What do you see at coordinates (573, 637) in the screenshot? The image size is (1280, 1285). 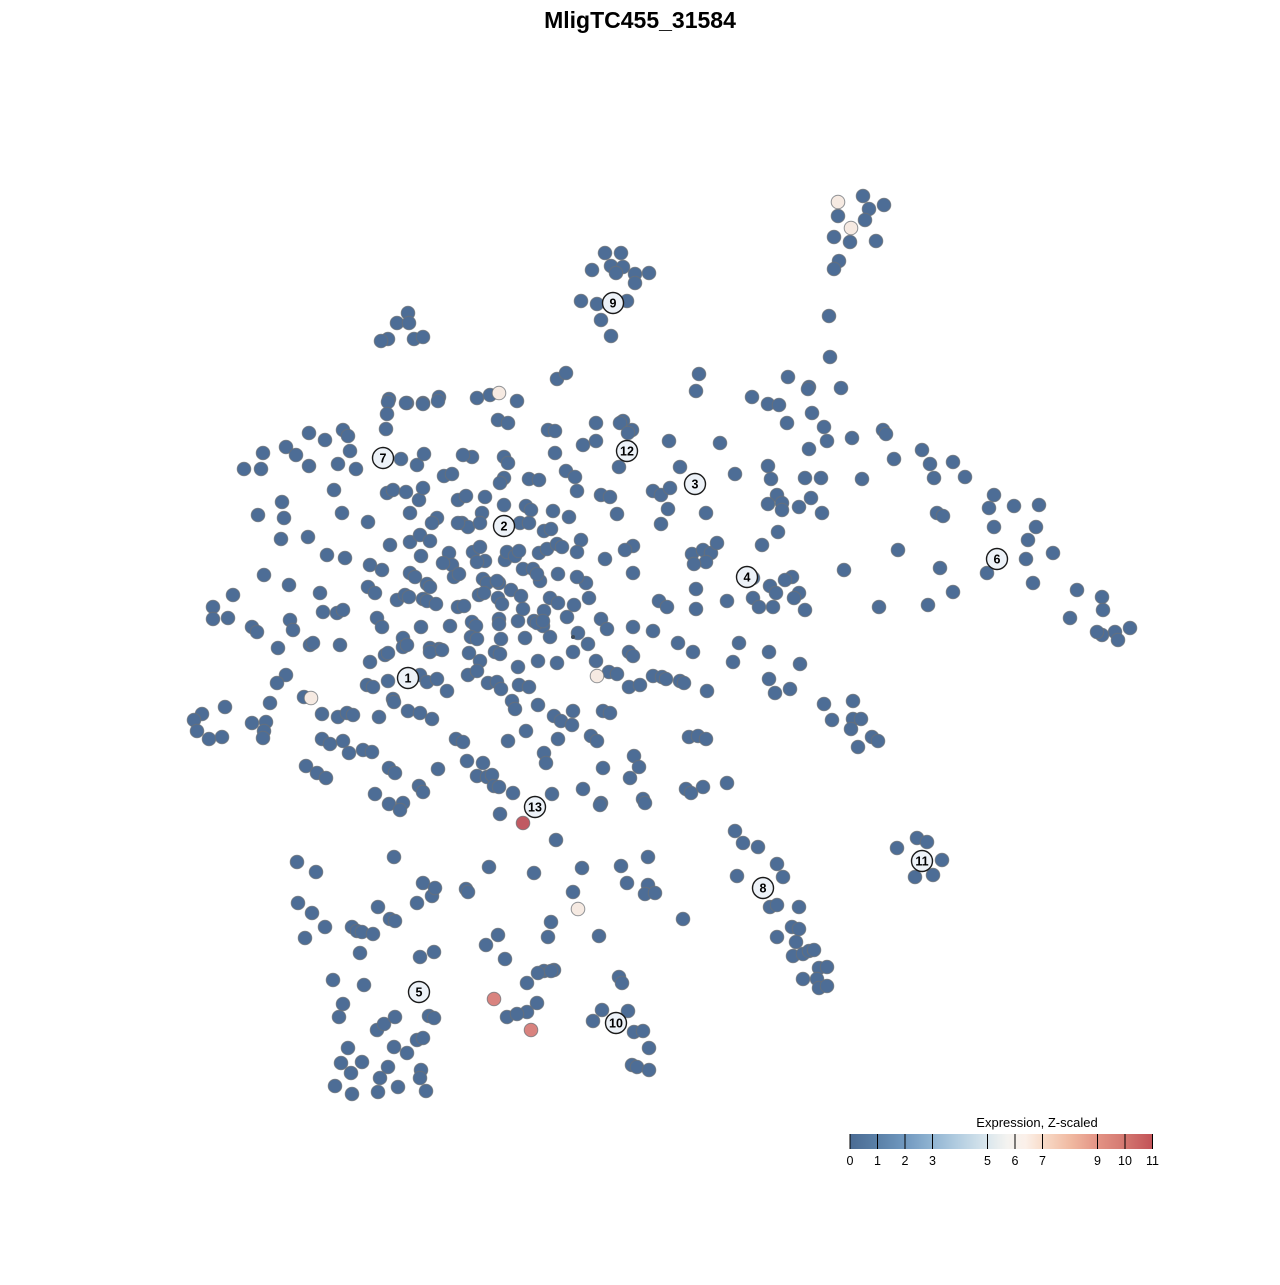 I see `tiny-data-point` at bounding box center [573, 637].